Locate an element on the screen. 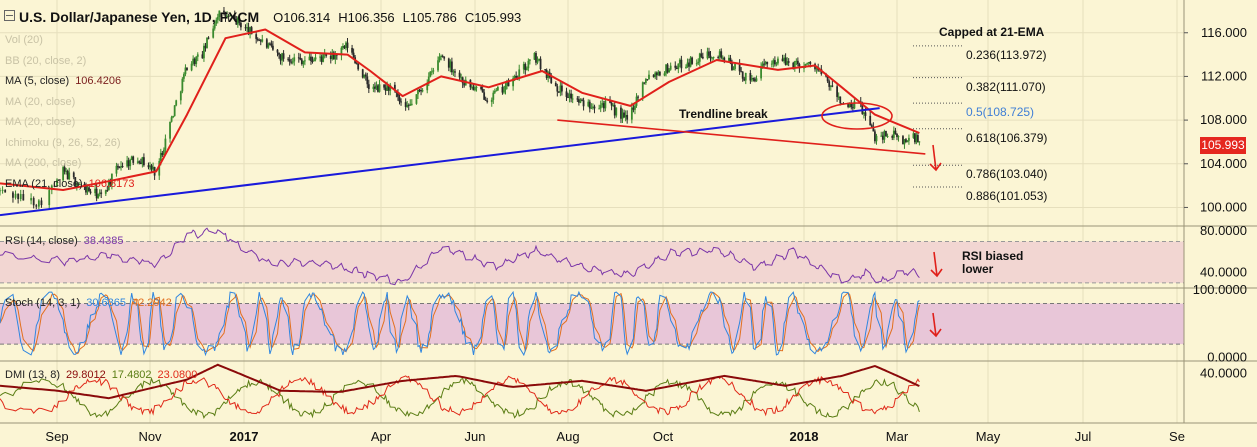 This screenshot has height=447, width=1257. indicator-legend-item: MA (5, close) 106.4206 is located at coordinates (63, 81).